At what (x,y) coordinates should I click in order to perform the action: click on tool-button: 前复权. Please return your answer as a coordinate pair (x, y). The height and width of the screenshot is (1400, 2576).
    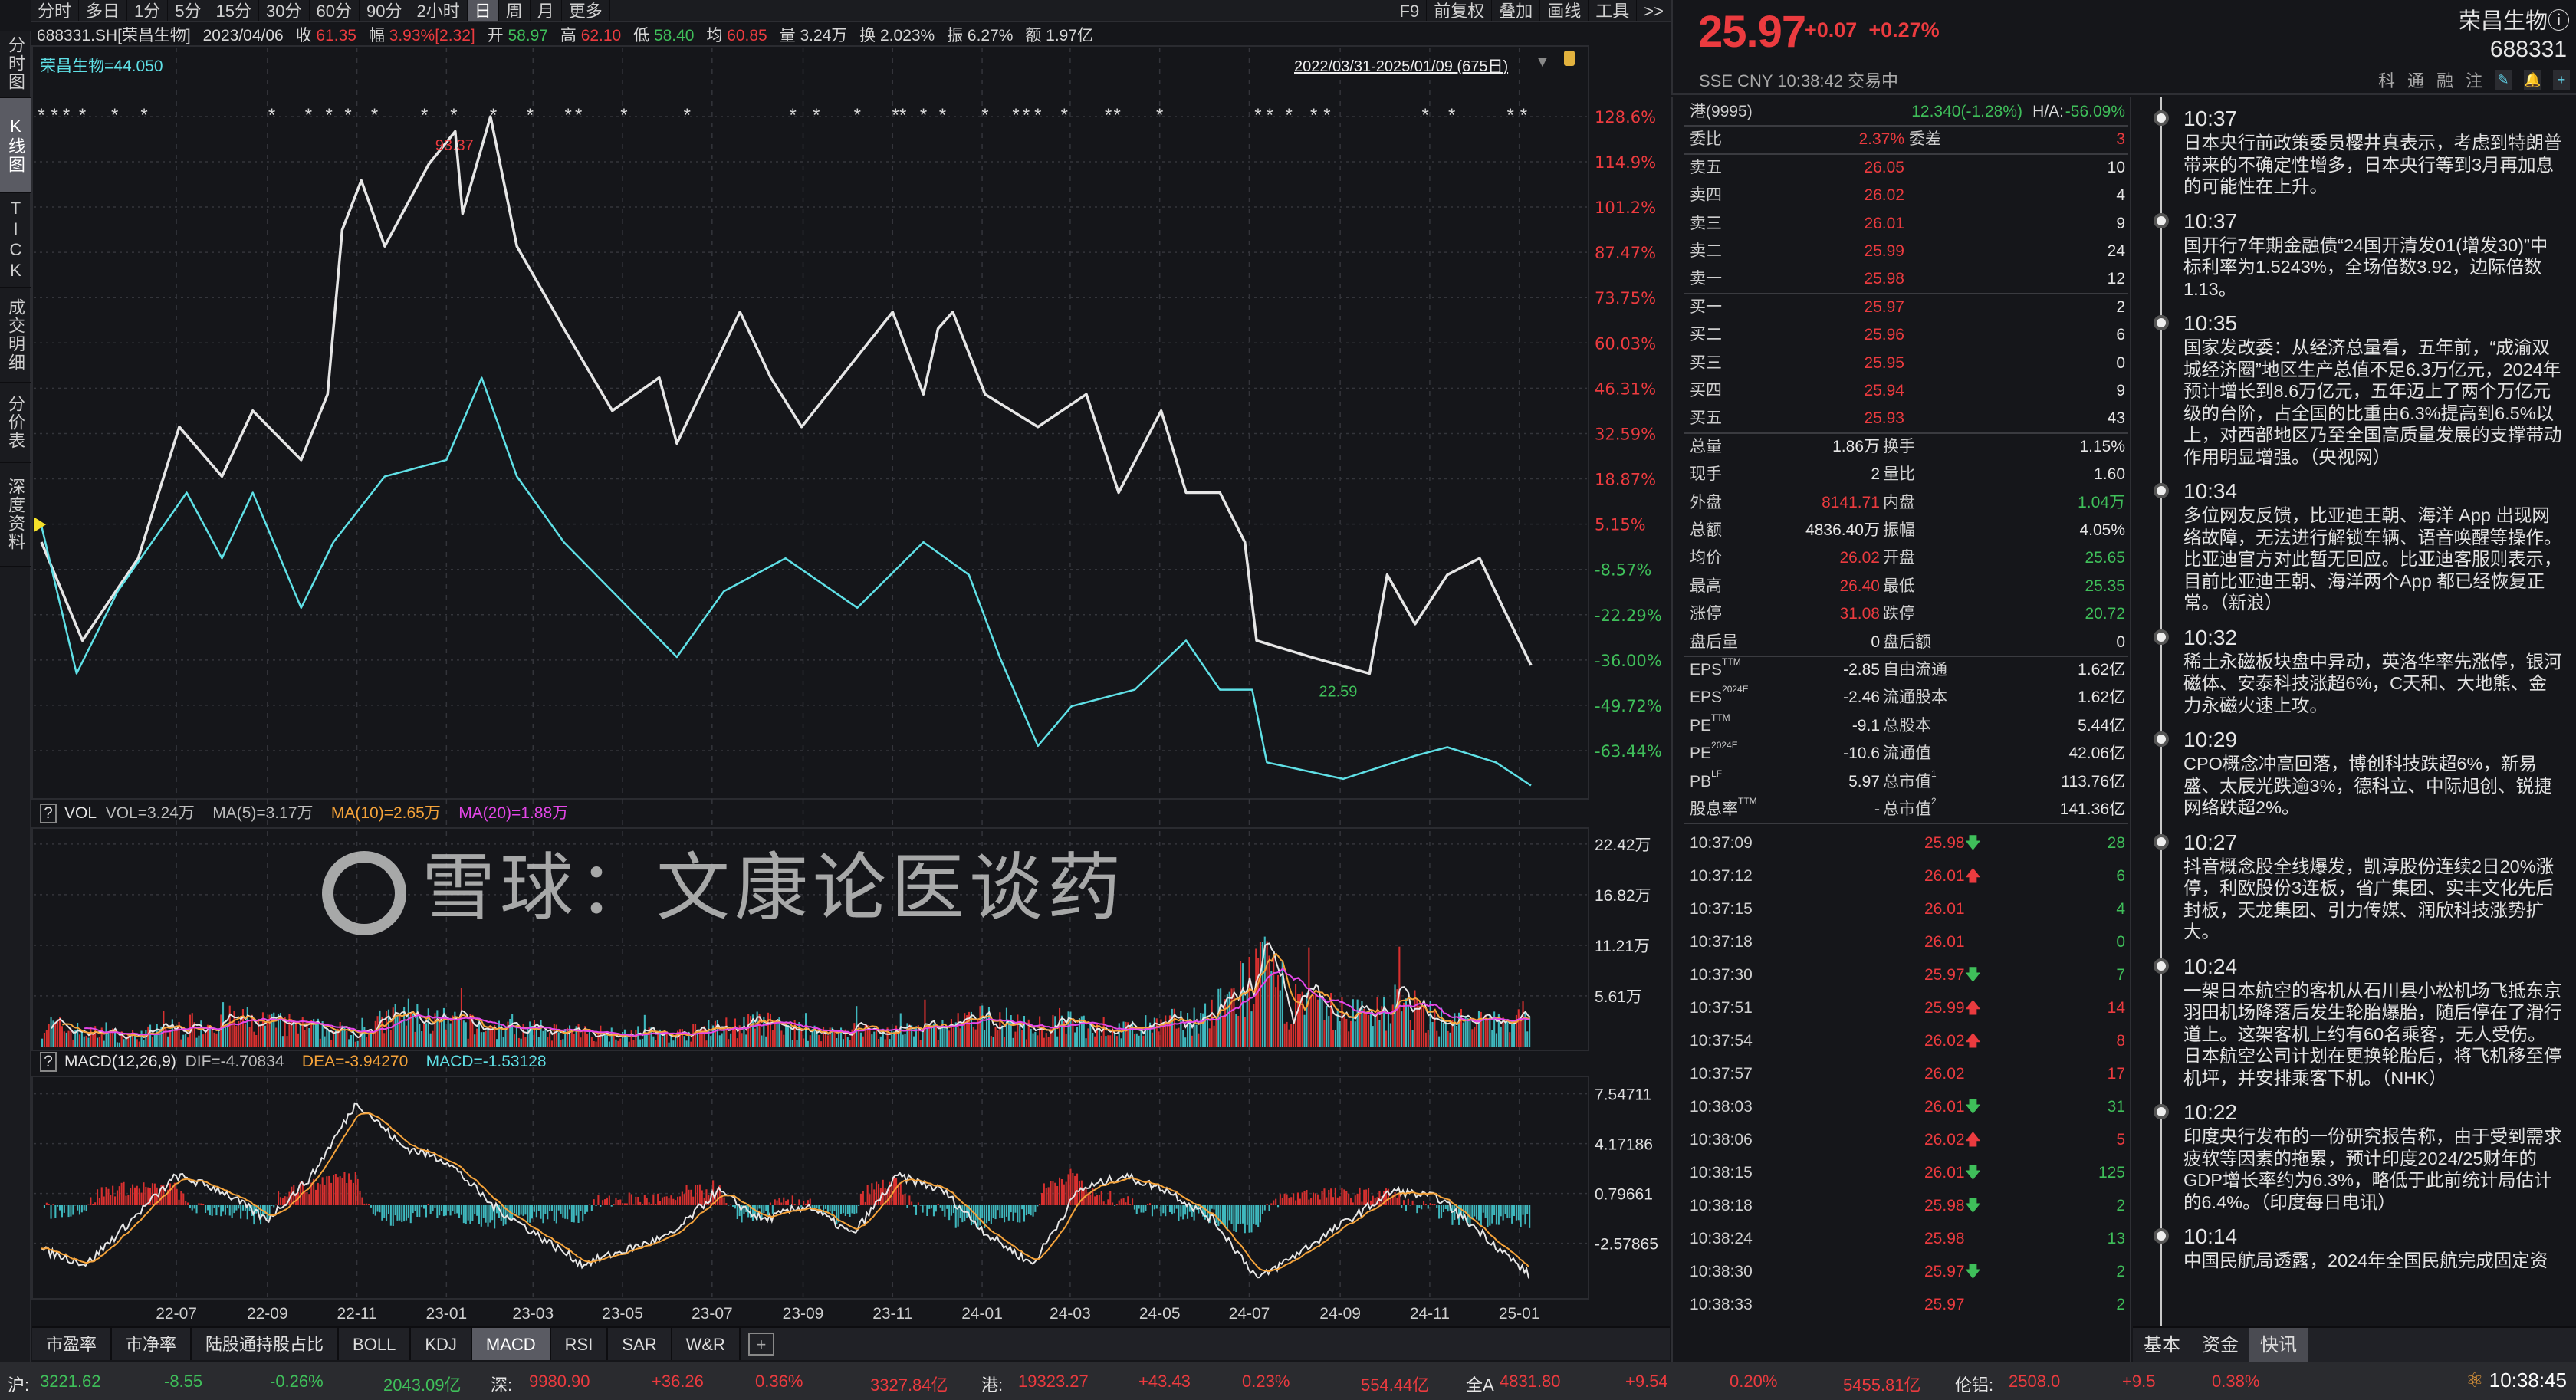
    Looking at the image, I should click on (1460, 10).